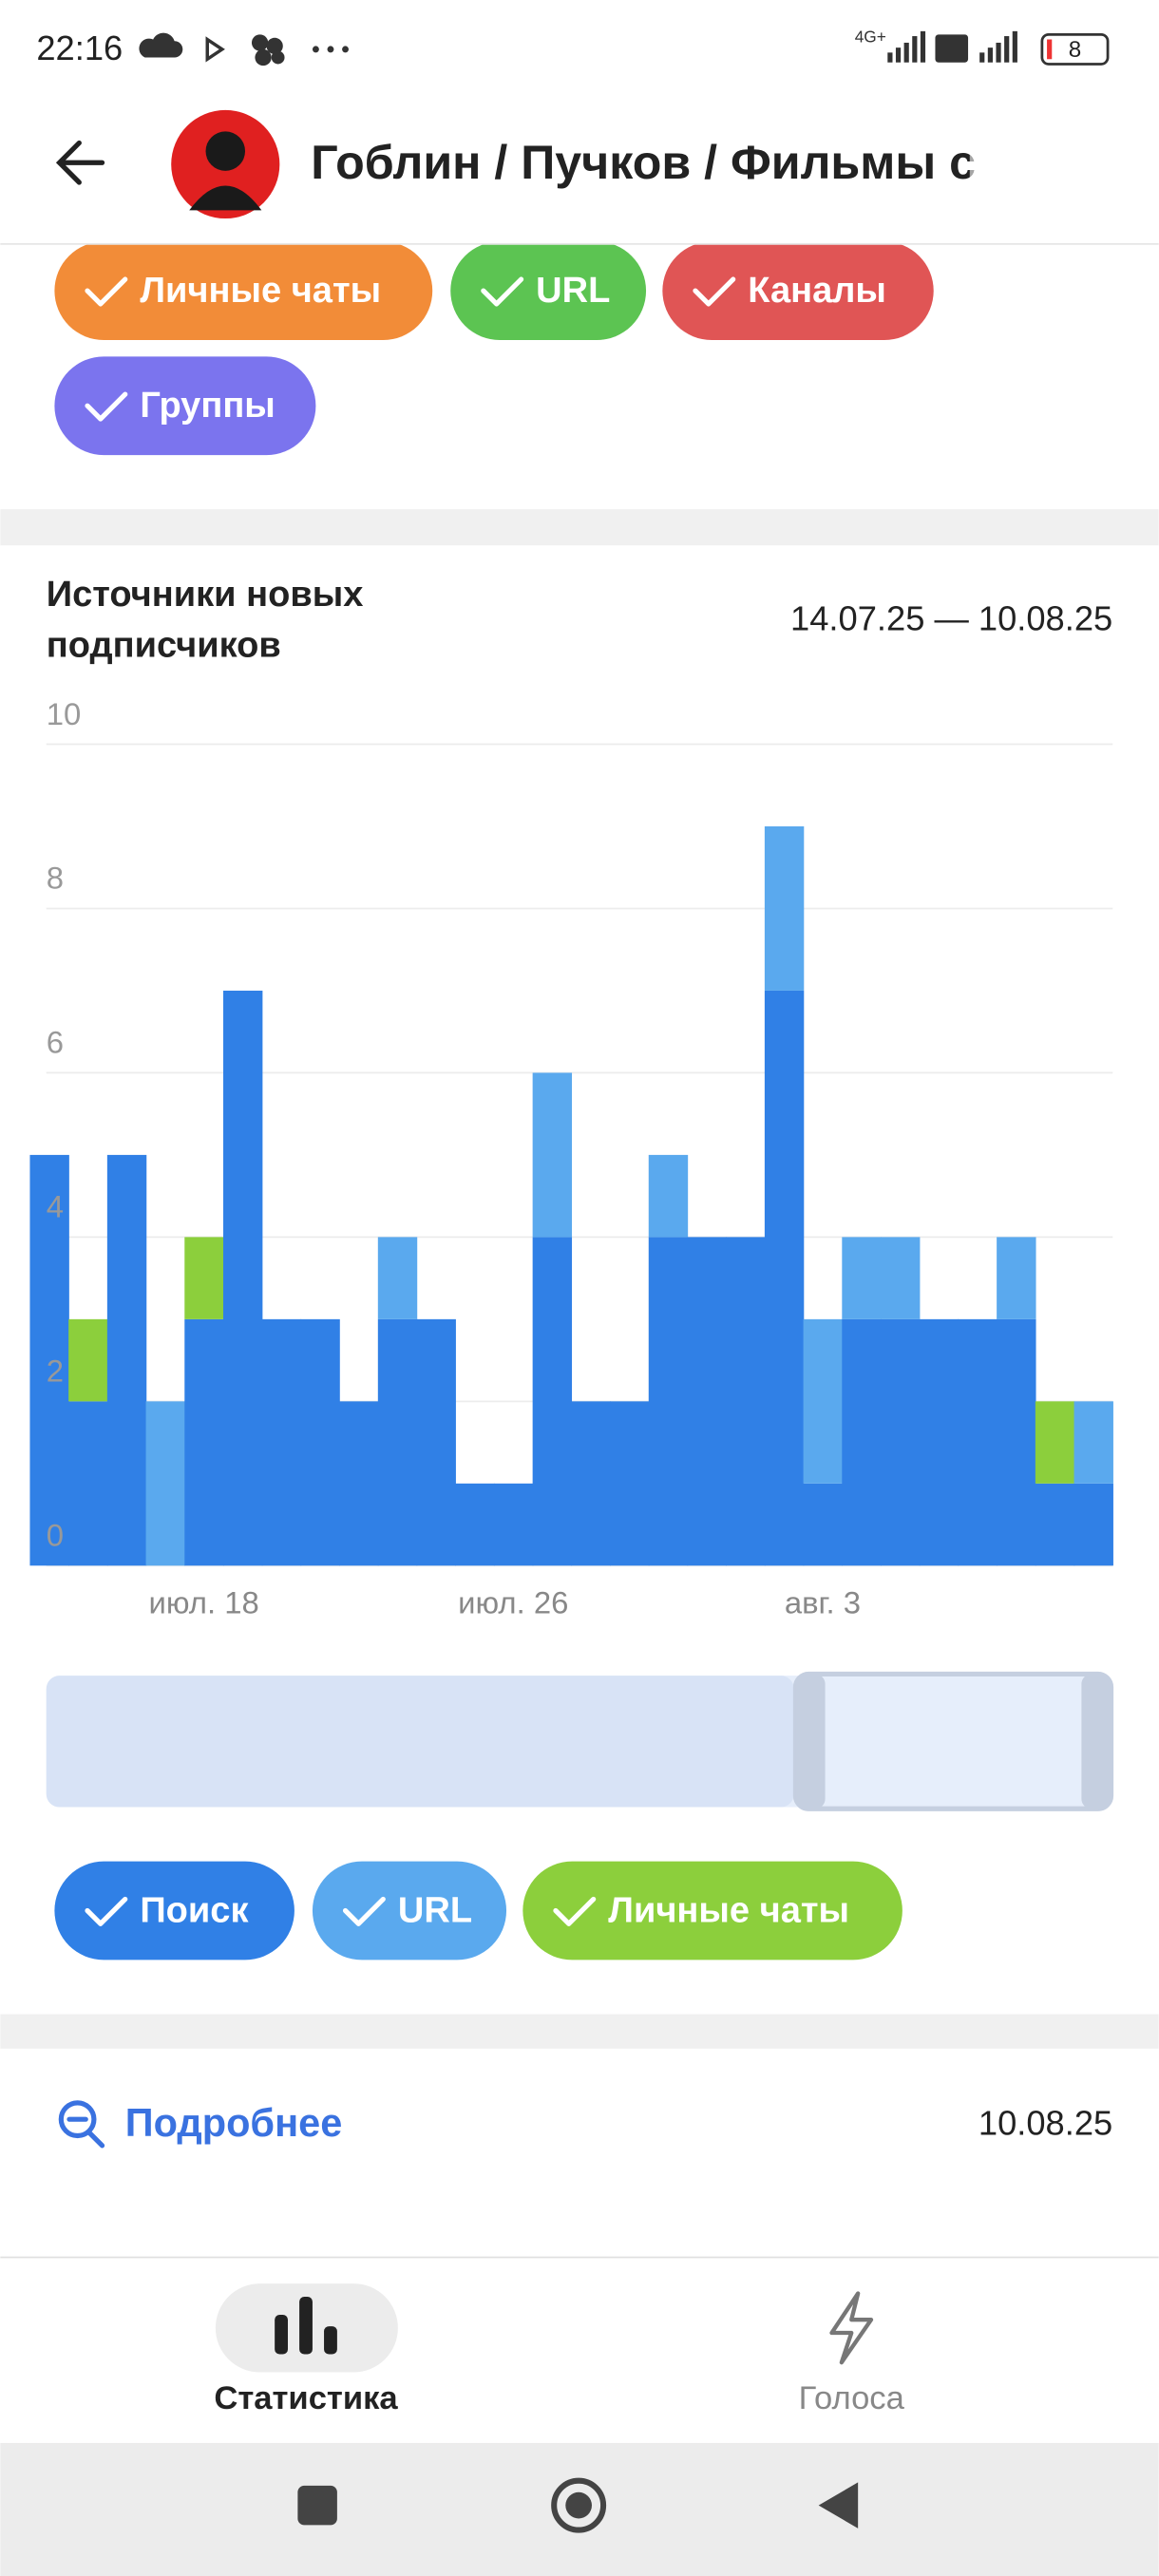 This screenshot has width=1159, height=2576. What do you see at coordinates (513, 1601) in the screenshot?
I see `x-tick-label: июл. 26` at bounding box center [513, 1601].